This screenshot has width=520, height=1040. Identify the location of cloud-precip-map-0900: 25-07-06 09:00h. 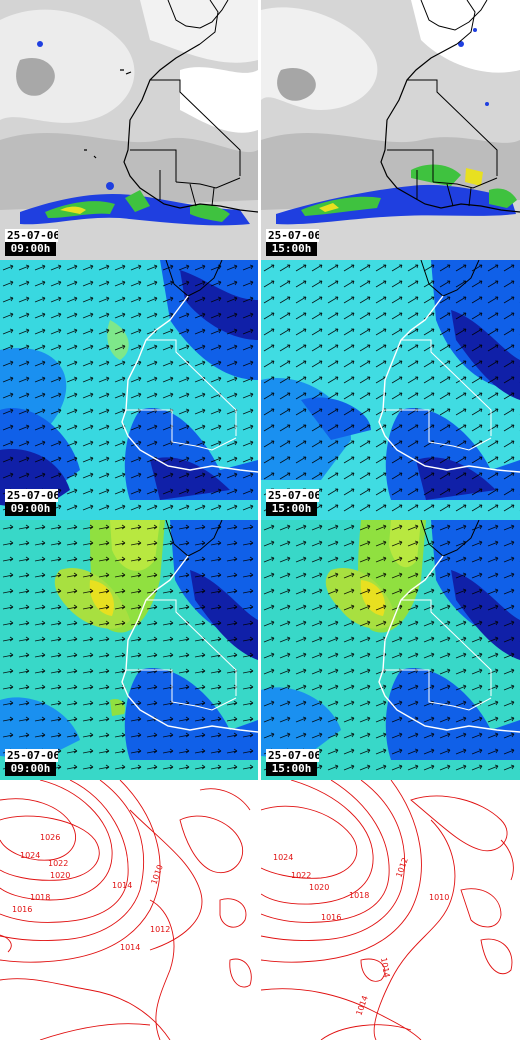
(129, 130).